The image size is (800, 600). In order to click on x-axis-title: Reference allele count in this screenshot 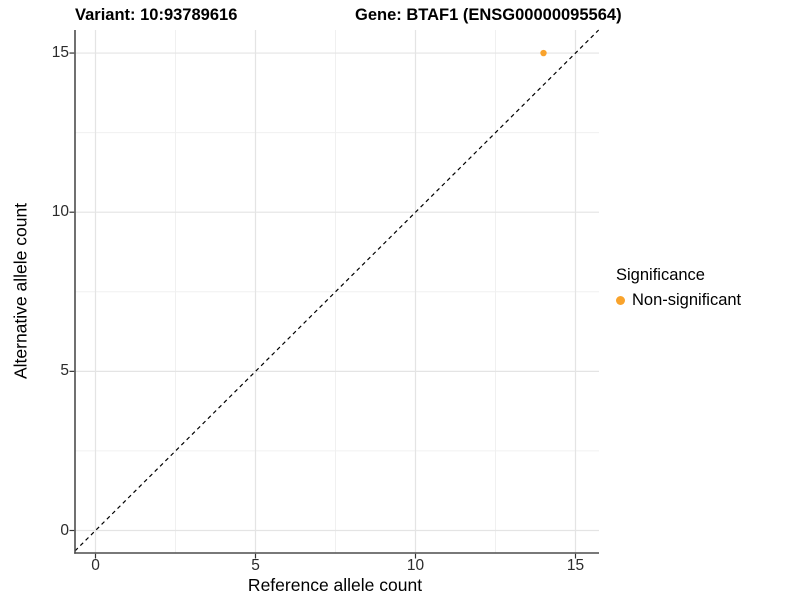, I will do `click(335, 585)`.